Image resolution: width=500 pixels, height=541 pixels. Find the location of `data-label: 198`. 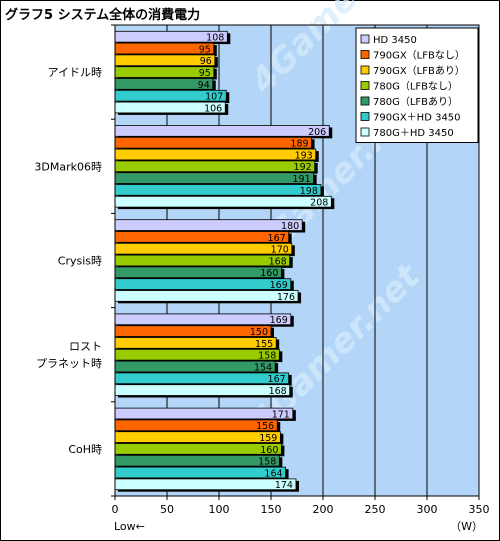

data-label: 198 is located at coordinates (309, 191).